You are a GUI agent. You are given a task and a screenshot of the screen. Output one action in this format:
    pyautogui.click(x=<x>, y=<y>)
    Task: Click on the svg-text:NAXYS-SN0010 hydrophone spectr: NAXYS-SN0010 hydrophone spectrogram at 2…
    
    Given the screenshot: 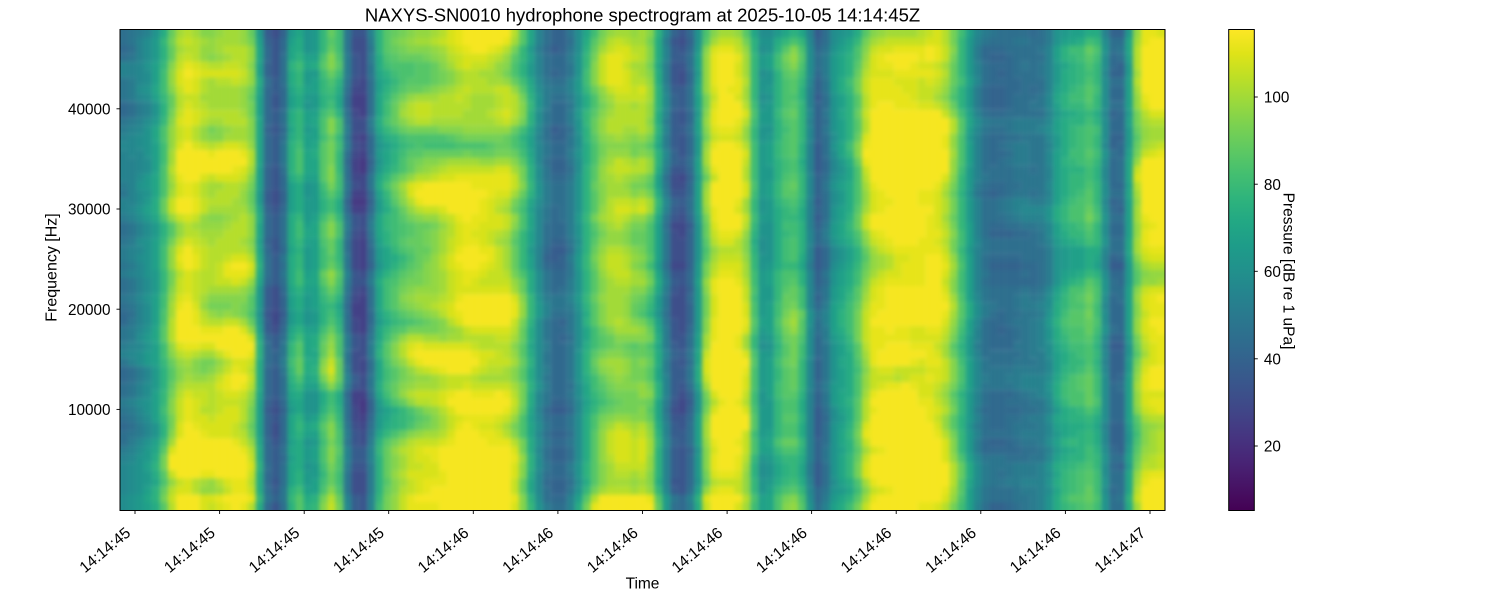 What is the action you would take?
    pyautogui.click(x=642, y=15)
    